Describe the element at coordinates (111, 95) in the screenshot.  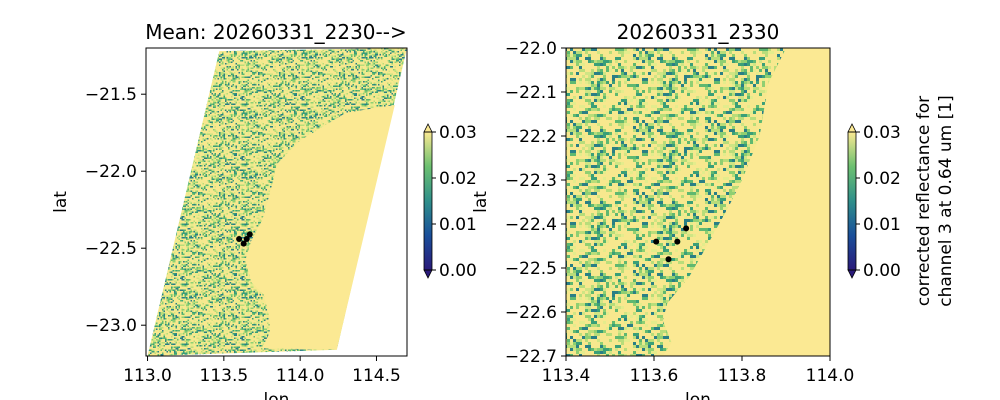
I see `y-tick-label: −21.5` at that location.